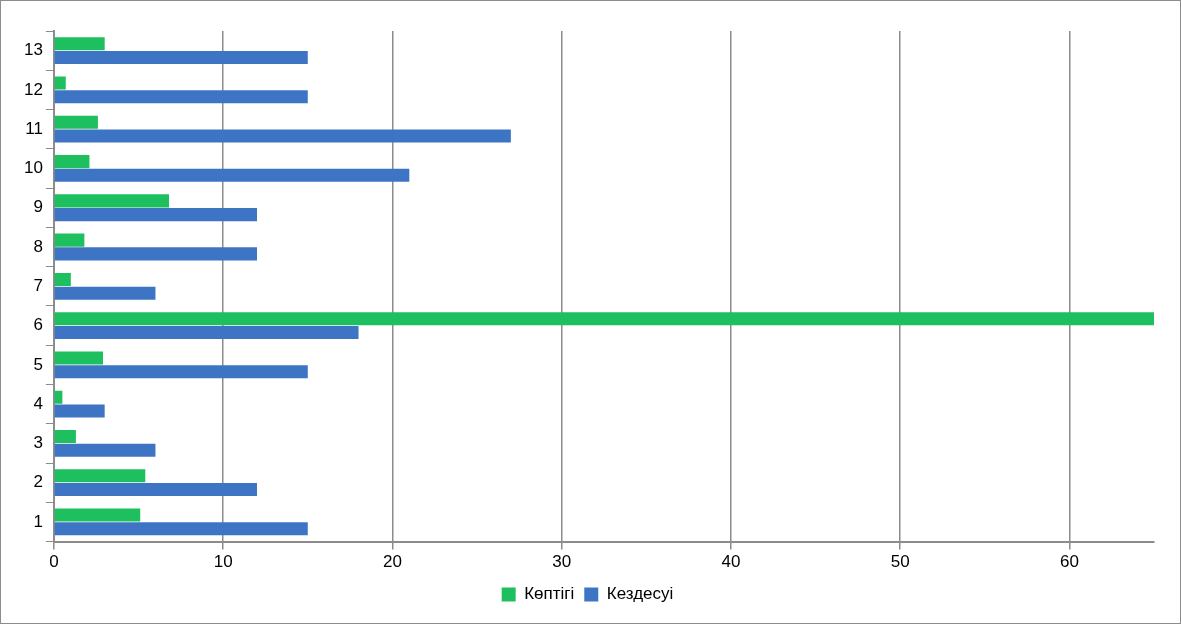  I want to click on y-tick-label: 4, so click(38, 403).